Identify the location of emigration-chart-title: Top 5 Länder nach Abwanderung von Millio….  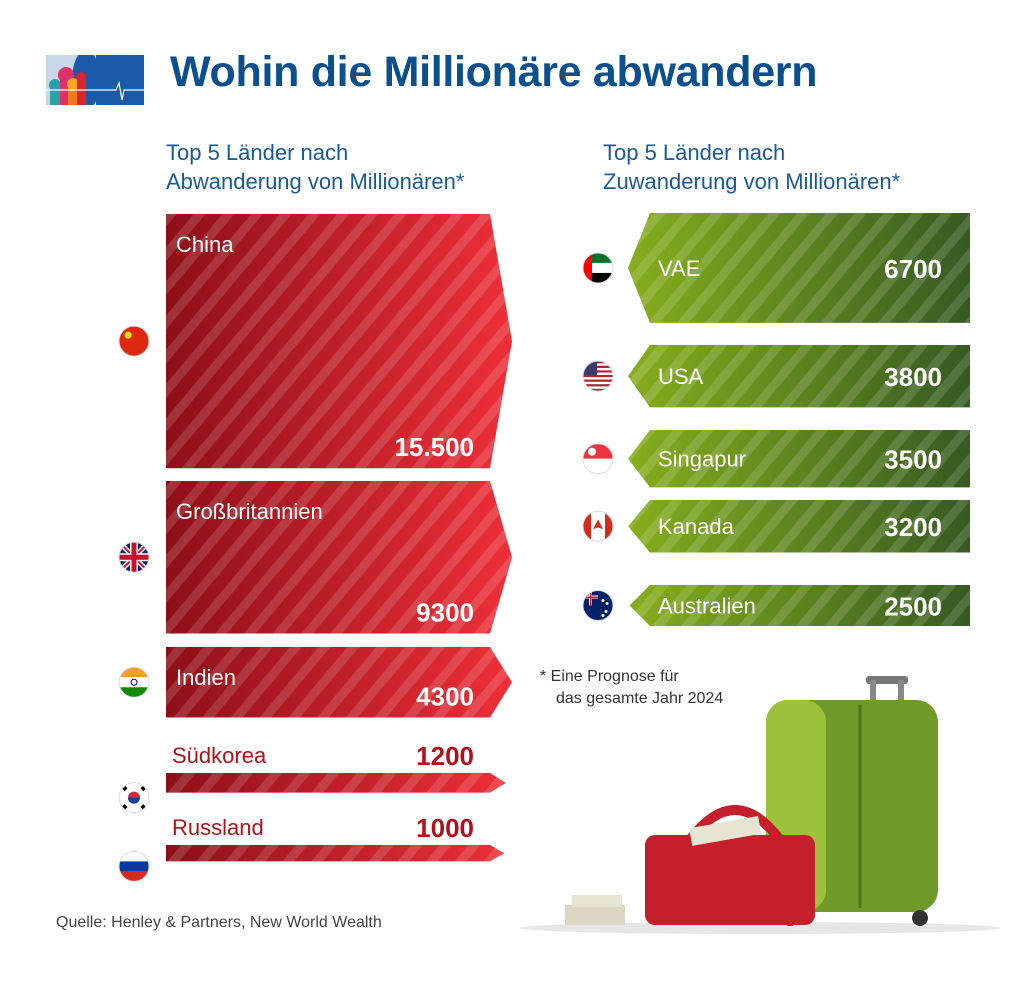
(315, 167).